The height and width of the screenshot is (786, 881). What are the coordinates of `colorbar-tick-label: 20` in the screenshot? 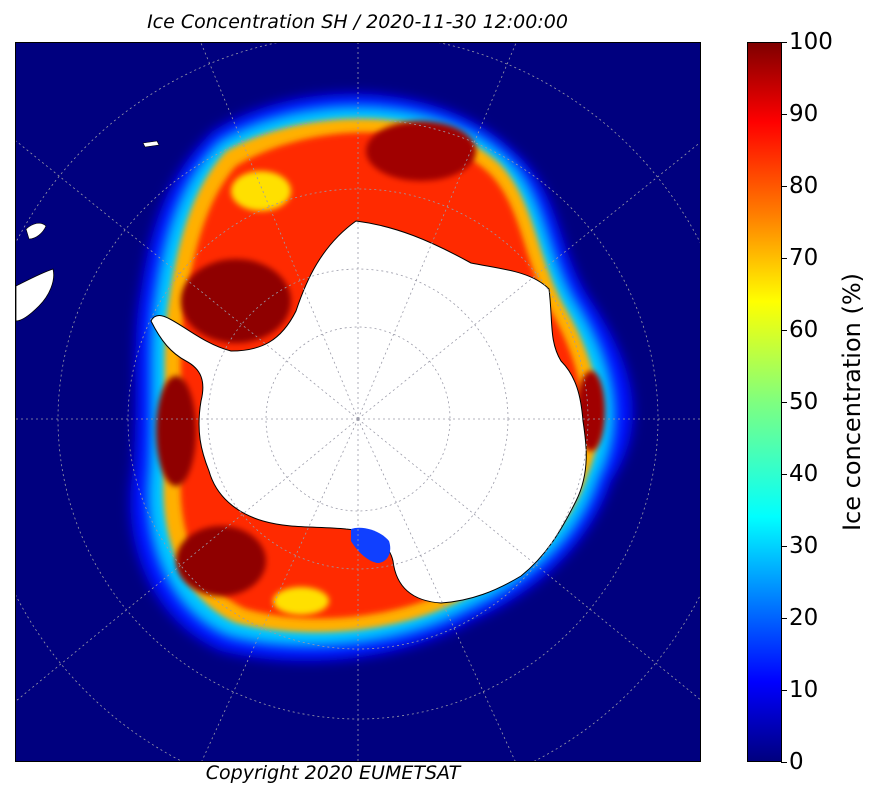 It's located at (804, 618).